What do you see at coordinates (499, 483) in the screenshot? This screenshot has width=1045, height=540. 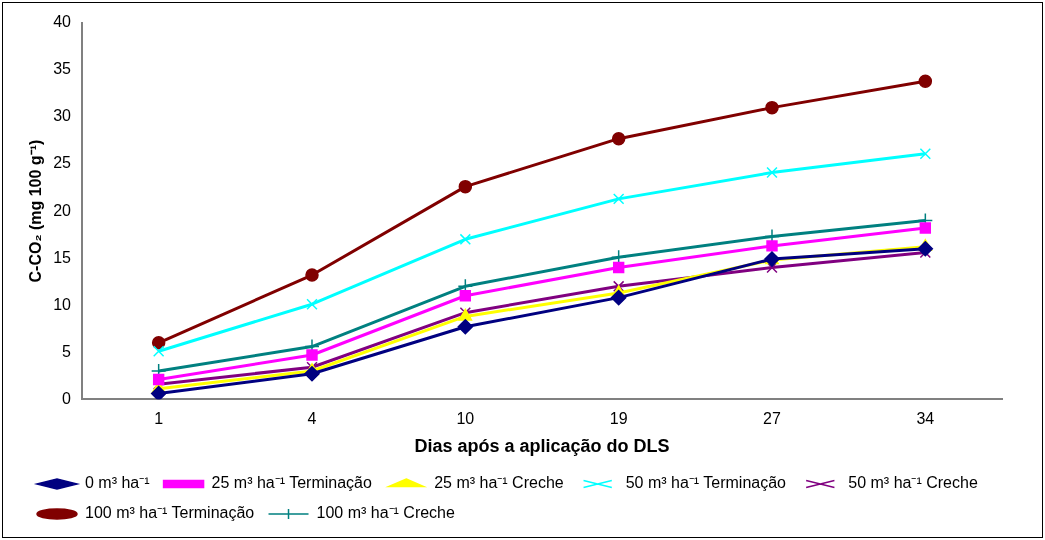 I see `legend-label: 25 m³ ha⁻¹ Creche` at bounding box center [499, 483].